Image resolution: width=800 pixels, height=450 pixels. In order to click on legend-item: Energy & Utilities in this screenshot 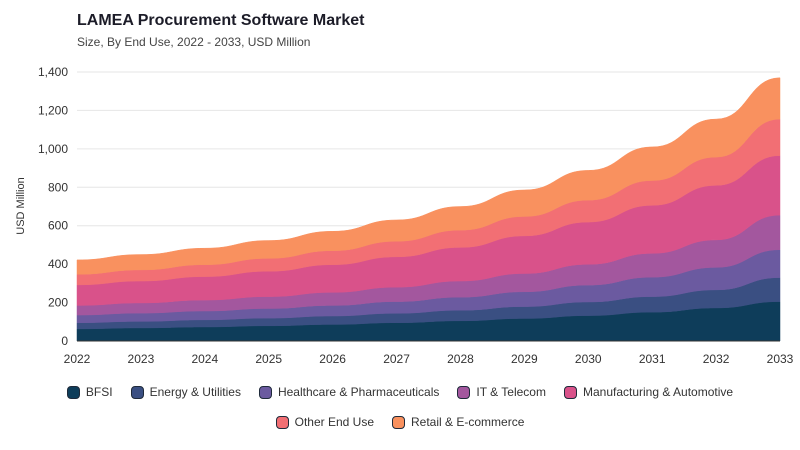, I will do `click(185, 392)`.